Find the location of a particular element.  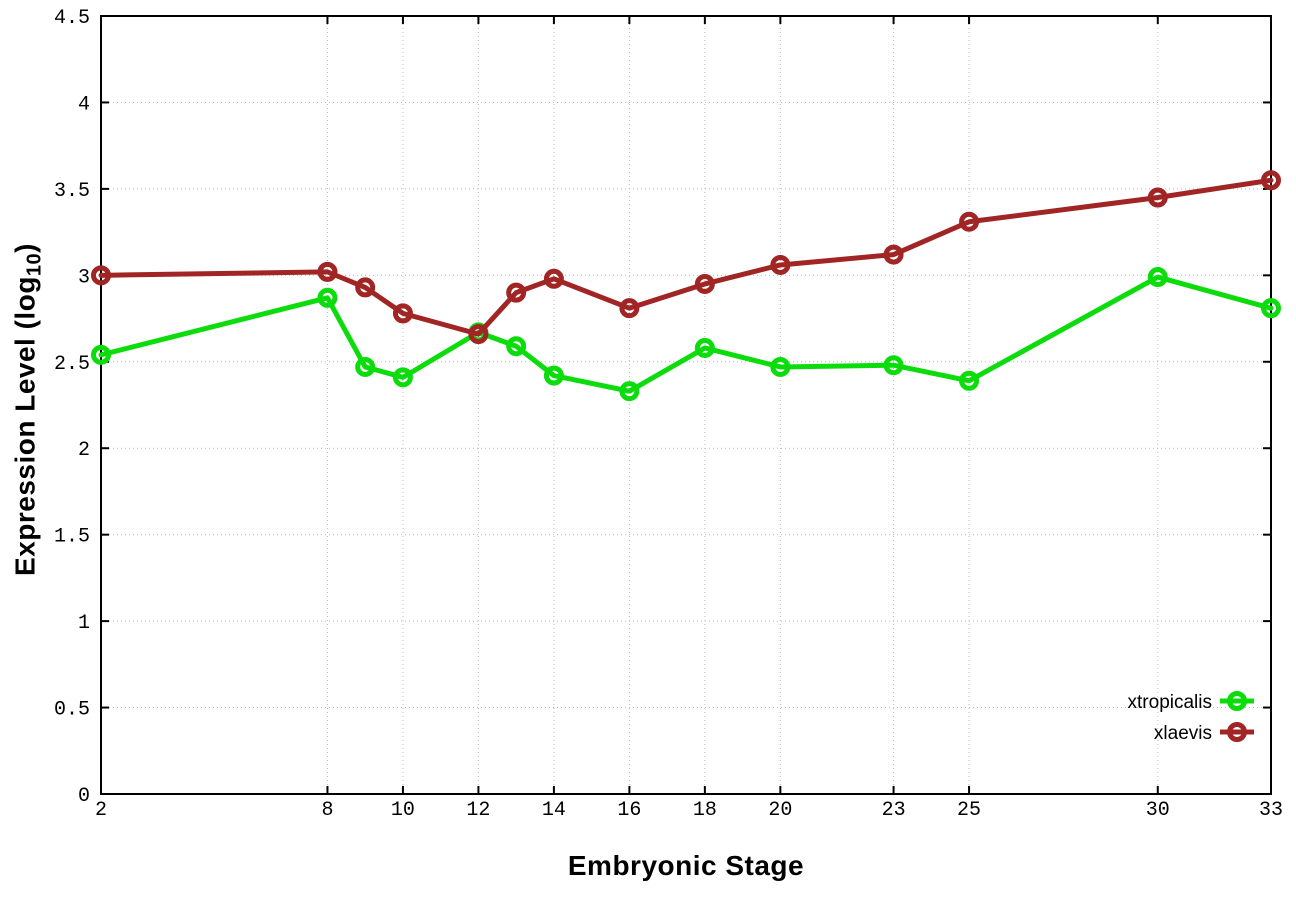

y-axis-title: Expression Level (log10) is located at coordinates (28, 410).